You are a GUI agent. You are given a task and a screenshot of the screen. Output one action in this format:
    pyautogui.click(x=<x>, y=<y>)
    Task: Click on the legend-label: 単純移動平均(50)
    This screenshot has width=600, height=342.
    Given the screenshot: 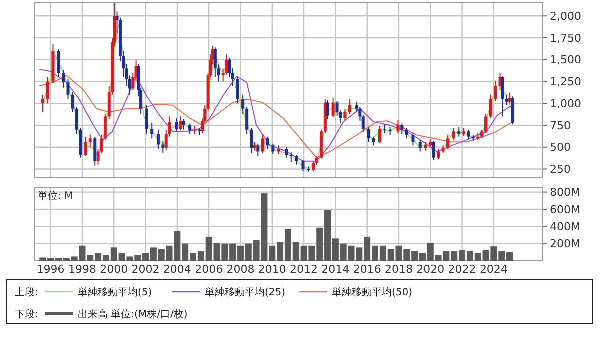 What is the action you would take?
    pyautogui.click(x=372, y=292)
    